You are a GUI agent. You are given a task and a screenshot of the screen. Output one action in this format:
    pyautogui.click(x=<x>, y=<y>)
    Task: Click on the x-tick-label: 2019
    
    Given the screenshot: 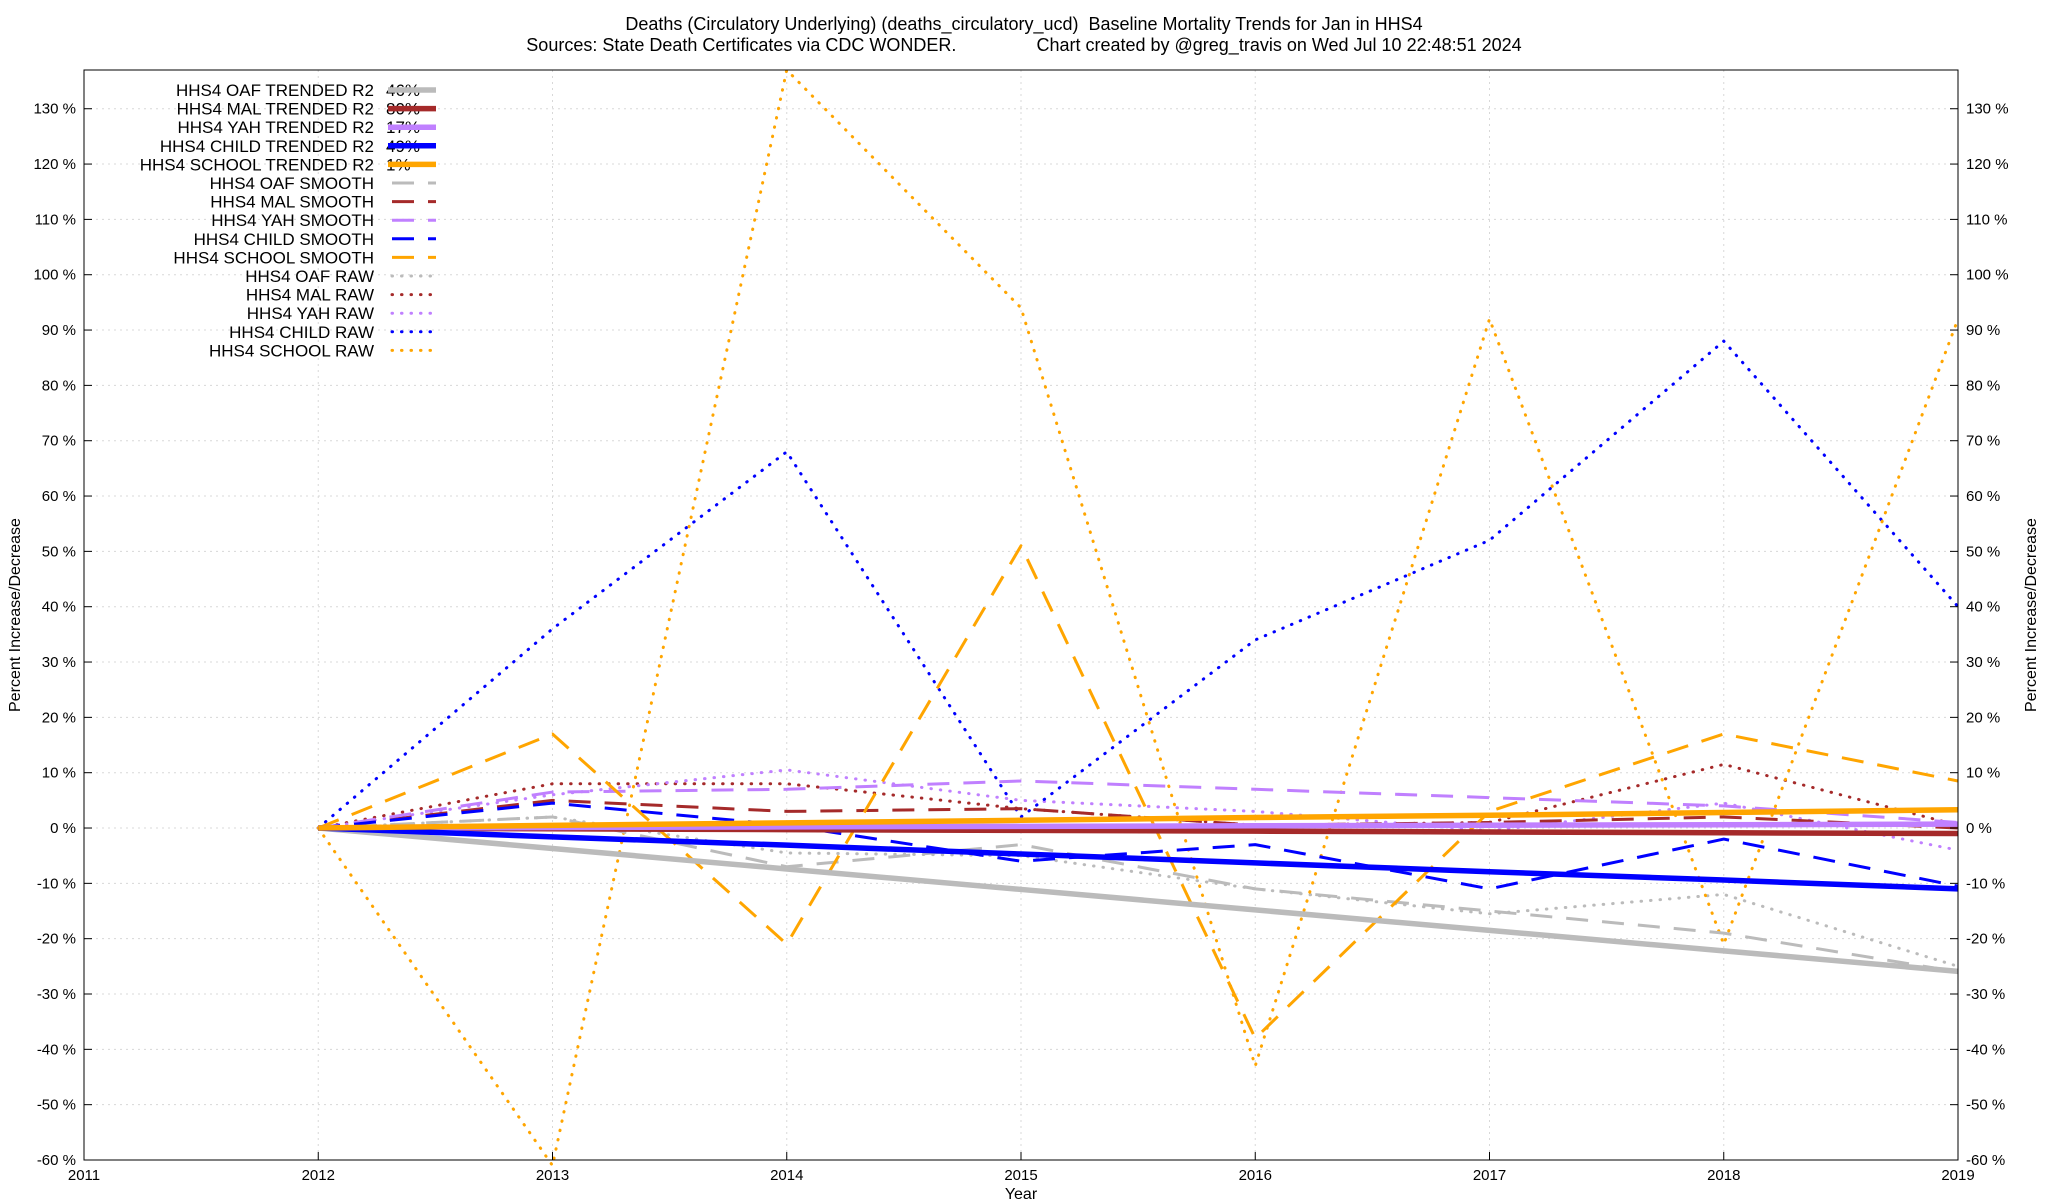 What is the action you would take?
    pyautogui.click(x=1957, y=1175)
    